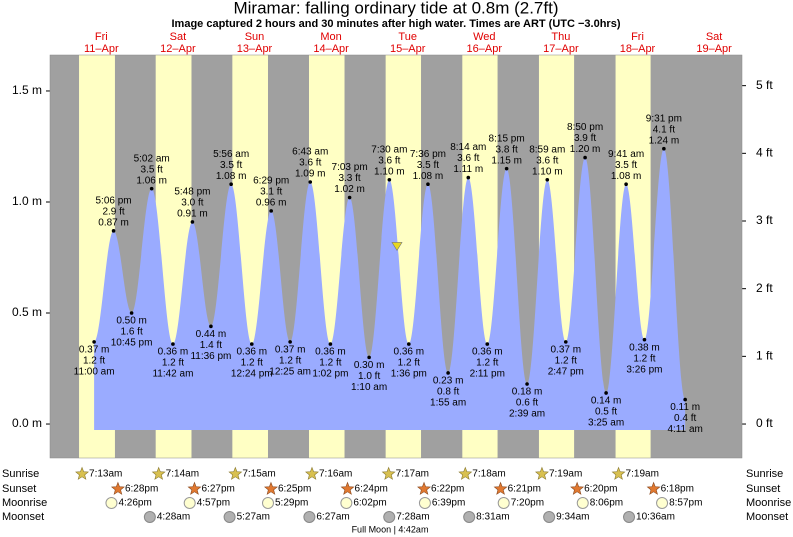 This screenshot has height=537, width=793. I want to click on sunset-time: 6:20pm, so click(600, 489).